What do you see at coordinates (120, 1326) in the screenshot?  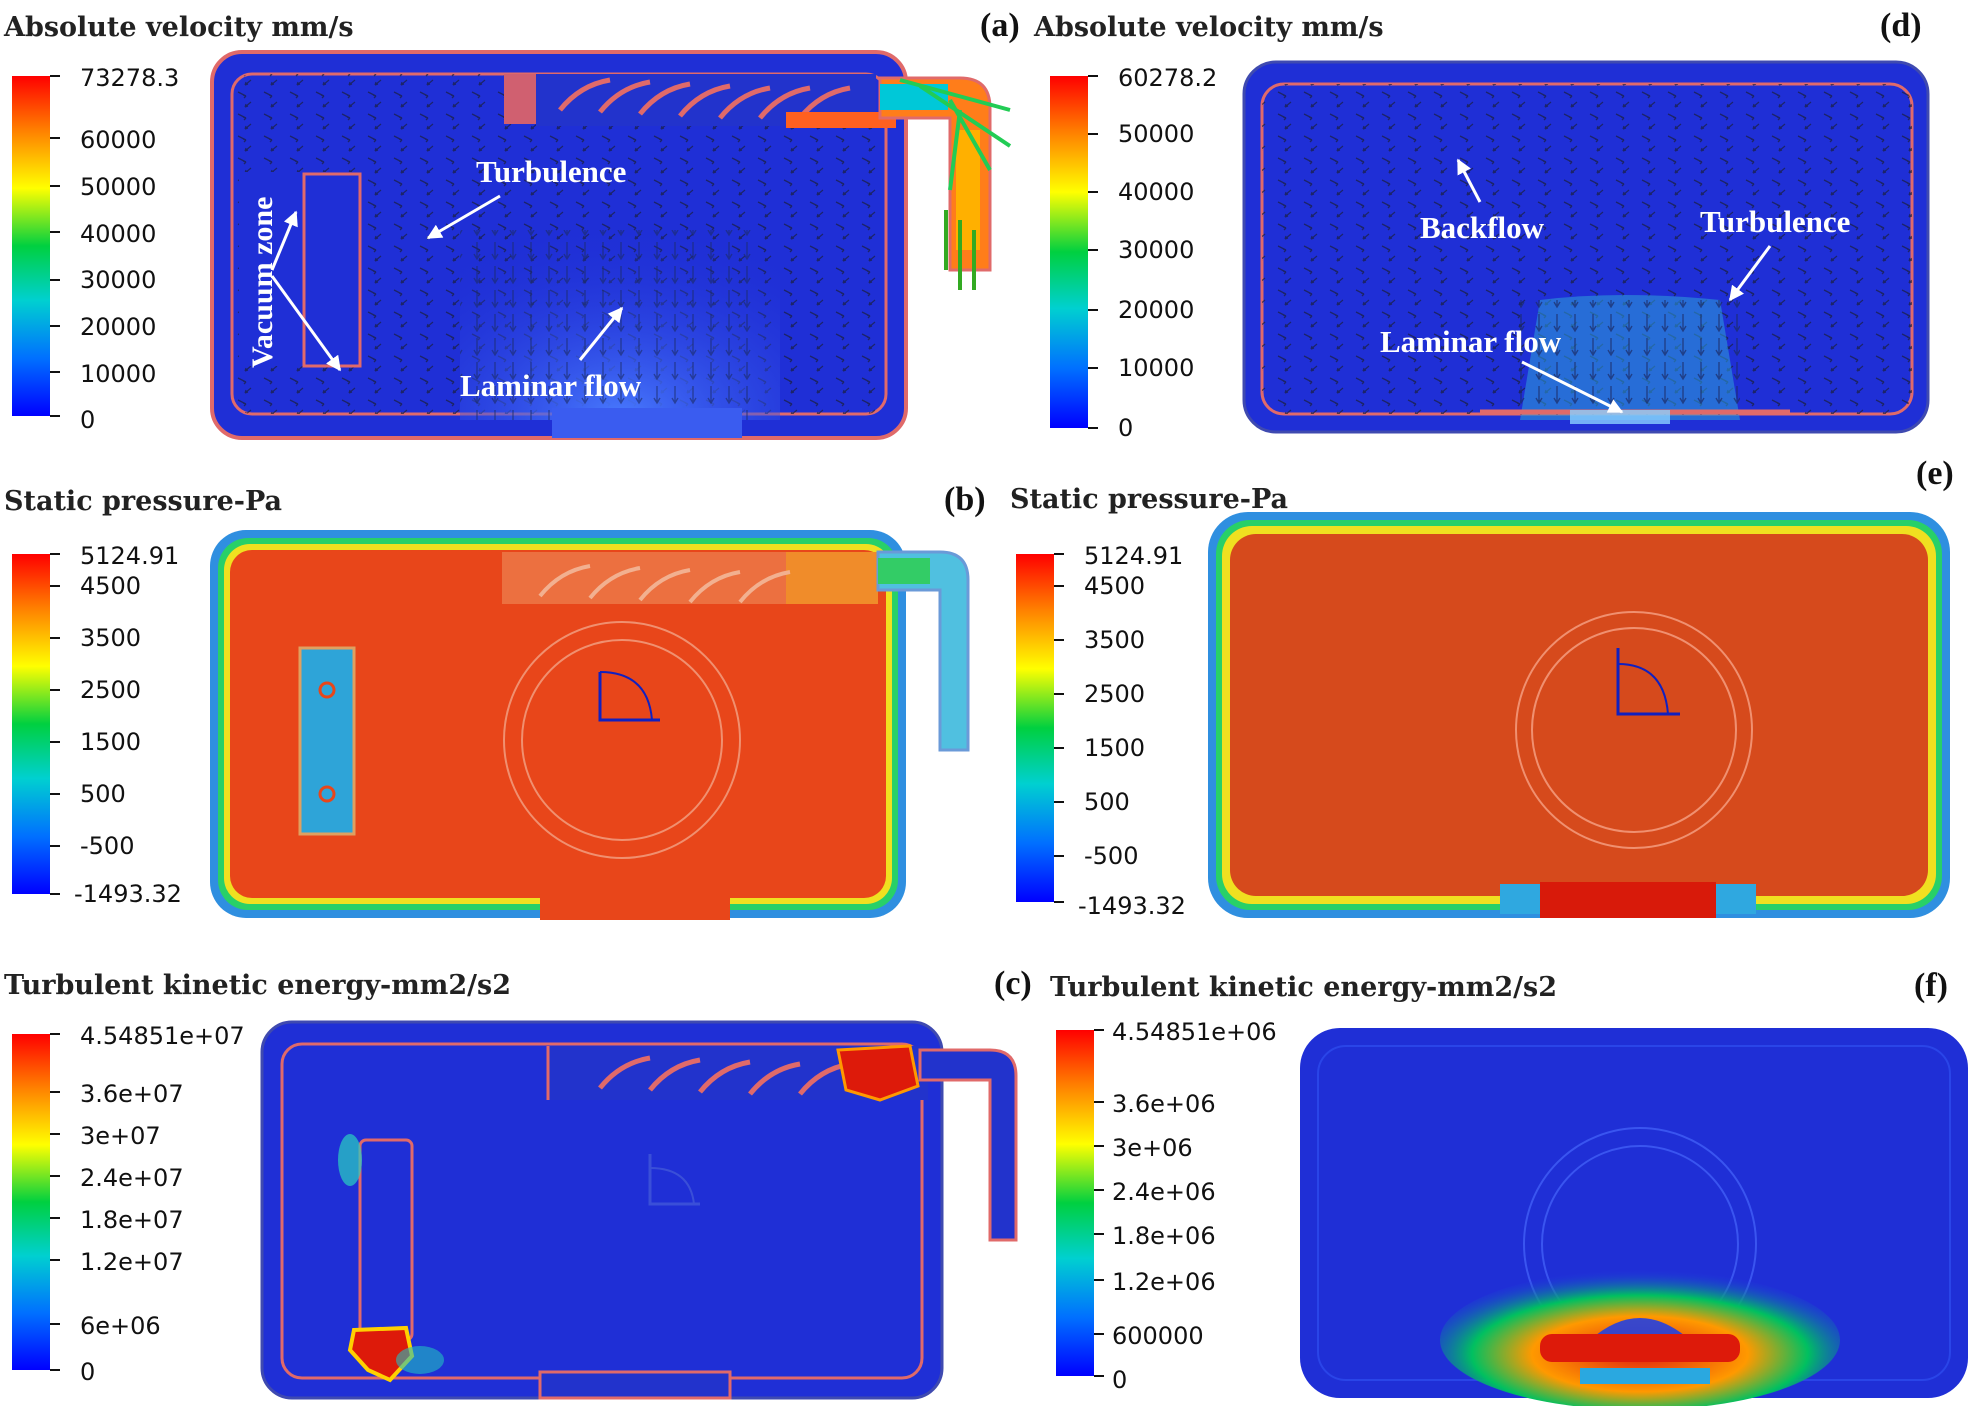 I see `tick-label: 6e+06` at bounding box center [120, 1326].